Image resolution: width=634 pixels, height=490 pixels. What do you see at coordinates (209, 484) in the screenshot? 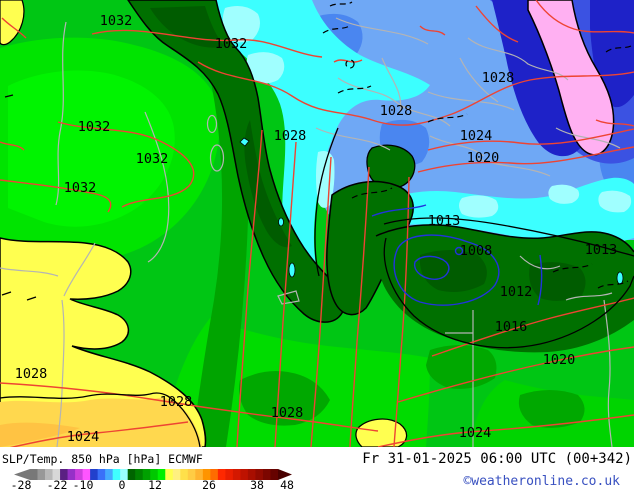
I see `colorbar-tick-label: 26` at bounding box center [209, 484].